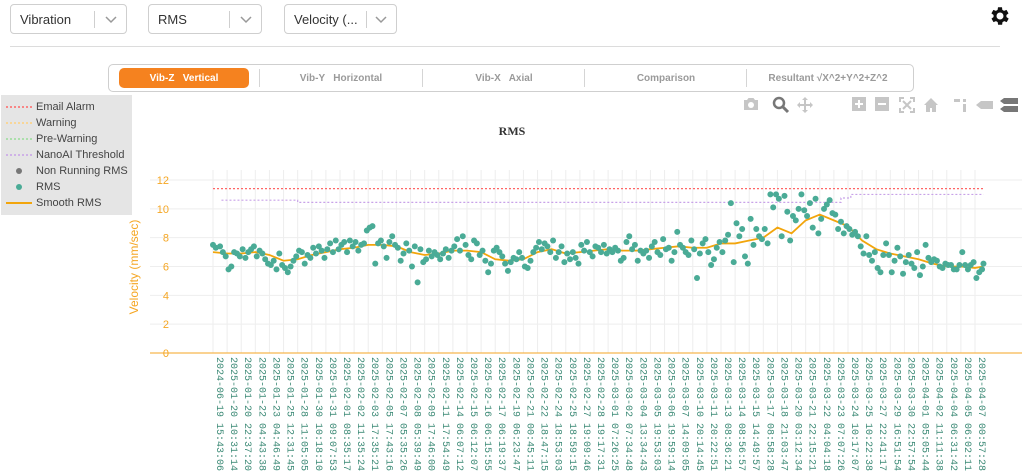 The width and height of the screenshot is (1024, 475). I want to click on spike-lines-icon, so click(960, 105).